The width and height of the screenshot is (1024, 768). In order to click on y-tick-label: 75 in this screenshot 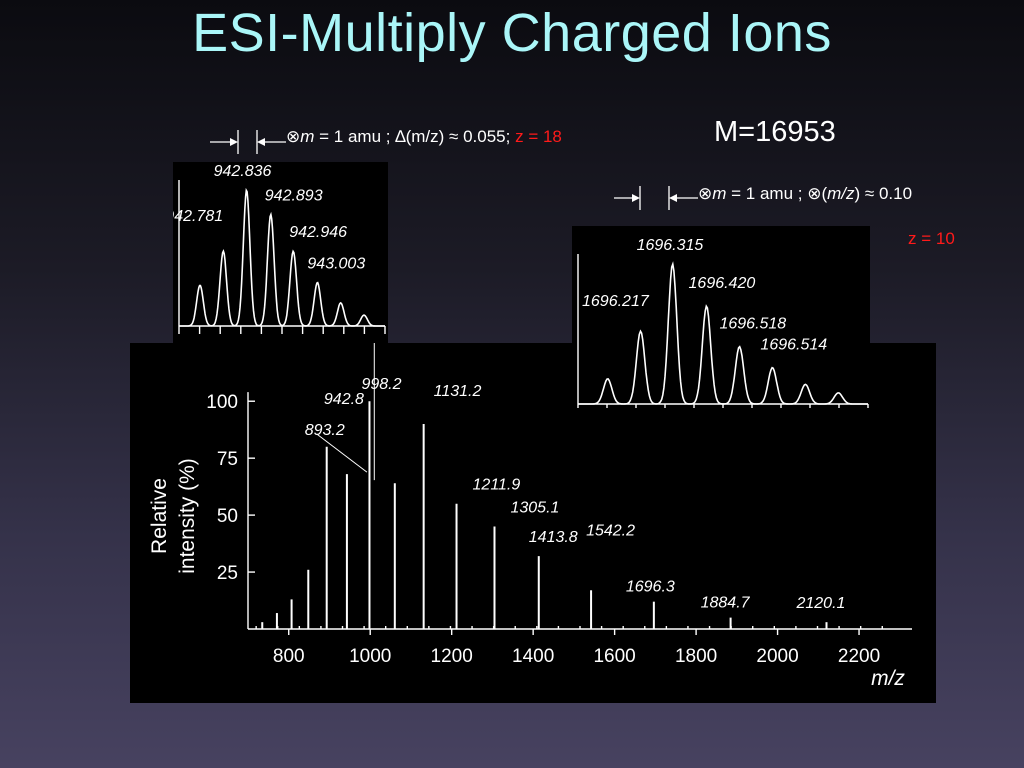, I will do `click(227, 459)`.